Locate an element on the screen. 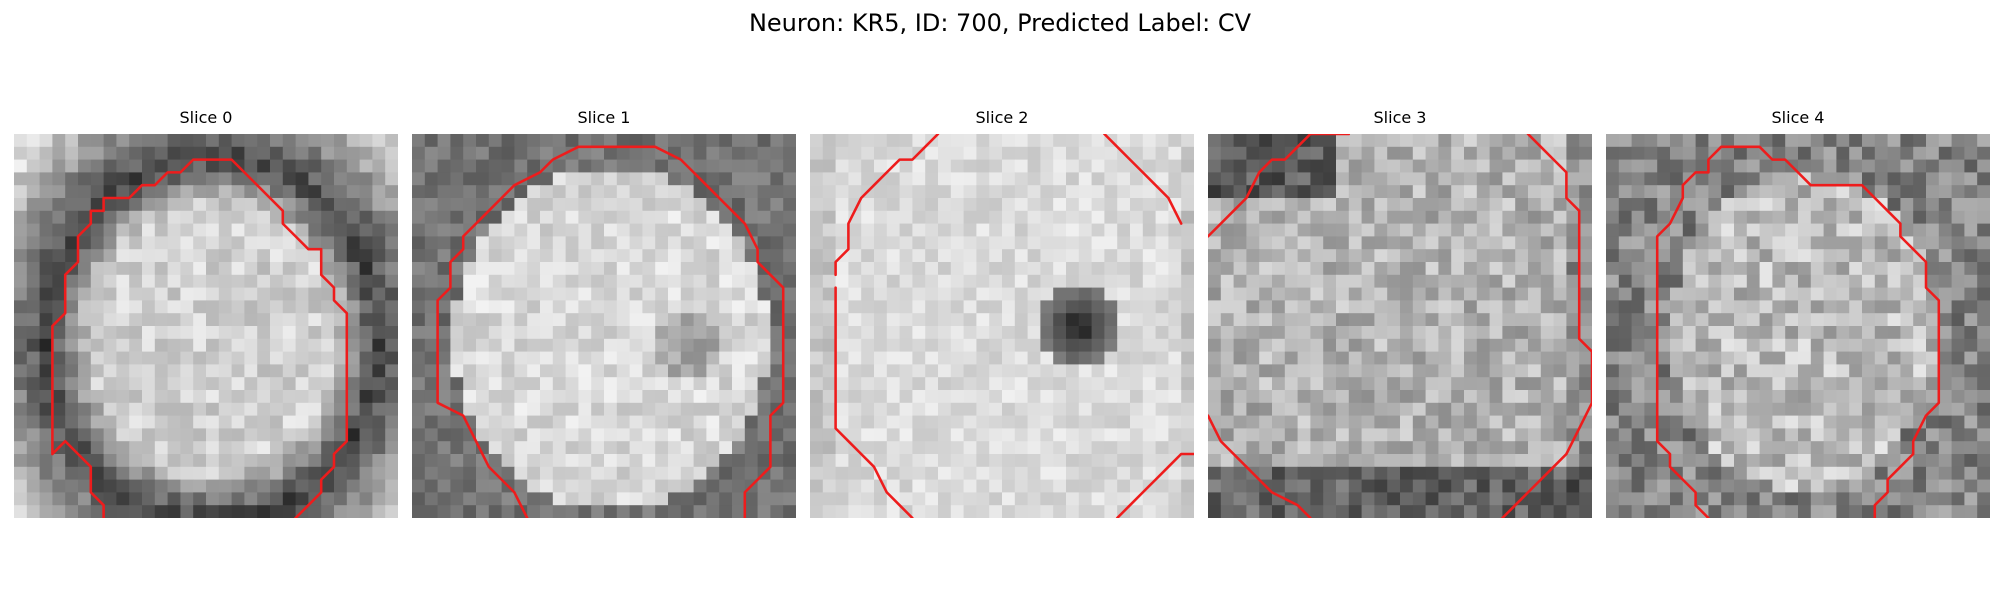  slice-panel-4: Slice 4 is located at coordinates (1798, 313).